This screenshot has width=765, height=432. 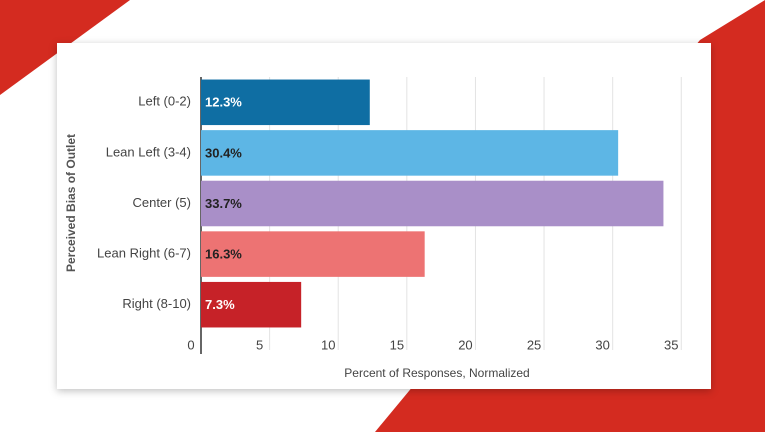 I want to click on x-axis-title: Percent of Responses, Normalized, so click(x=436, y=373).